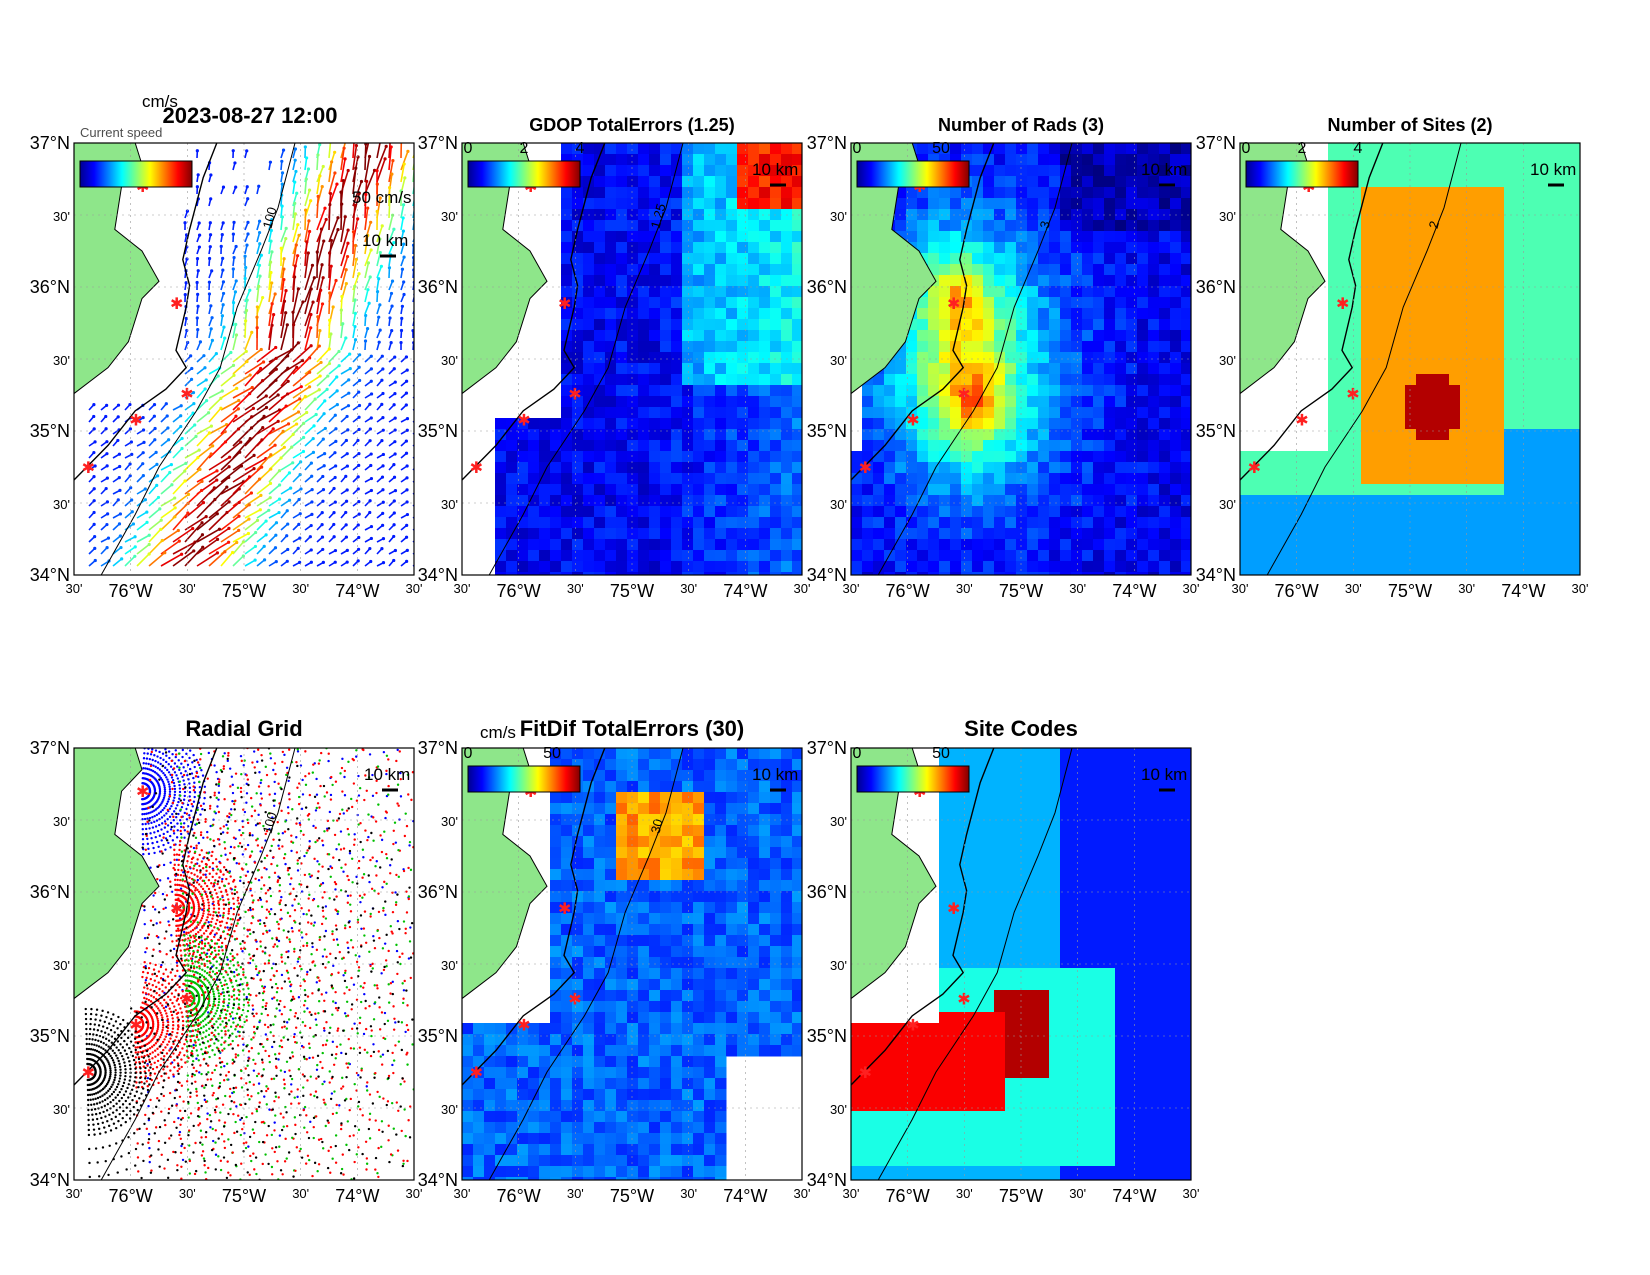  Describe the element at coordinates (50, 143) in the screenshot. I see `vectors-lat-label: 37°N` at that location.